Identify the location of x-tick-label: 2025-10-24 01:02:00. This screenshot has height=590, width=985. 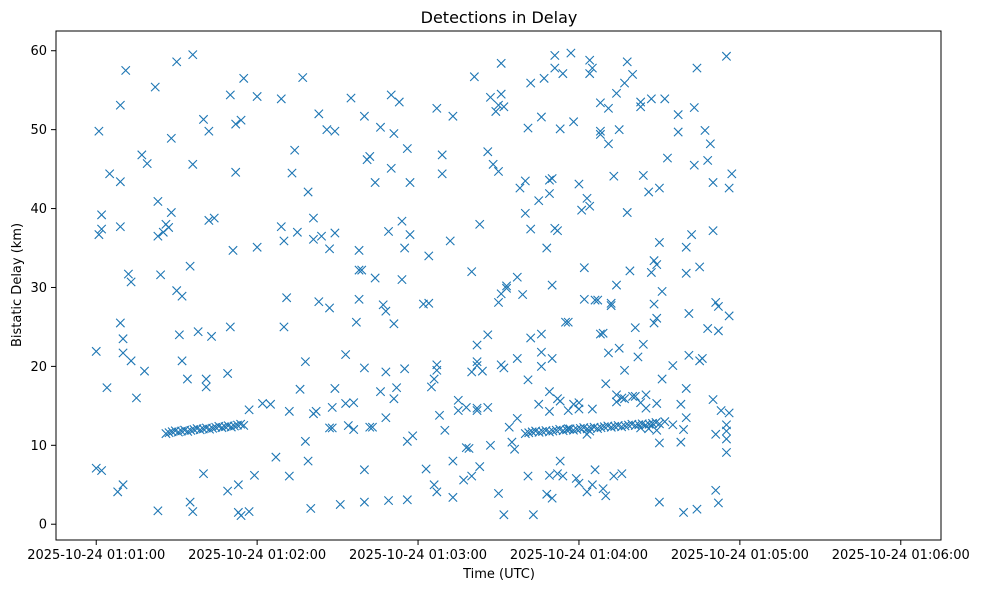
(257, 555).